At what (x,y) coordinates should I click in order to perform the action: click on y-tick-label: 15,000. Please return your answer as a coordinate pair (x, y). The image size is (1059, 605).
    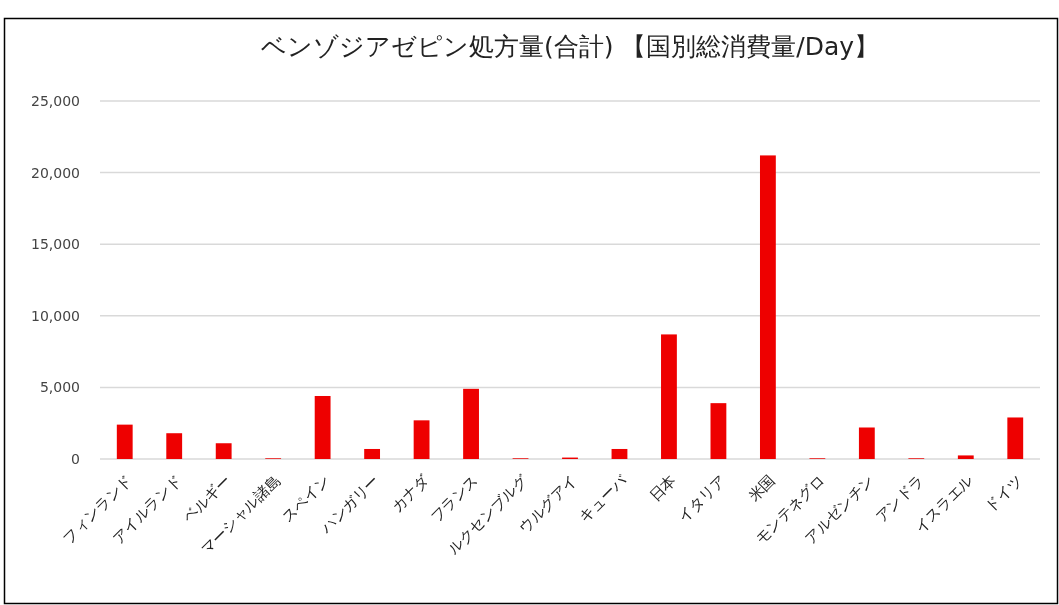
    Looking at the image, I should click on (55, 244).